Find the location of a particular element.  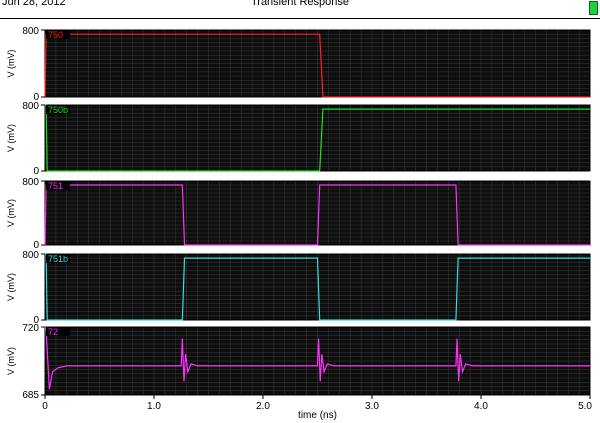

y-tick-label-5-0: 685 is located at coordinates (30, 395).